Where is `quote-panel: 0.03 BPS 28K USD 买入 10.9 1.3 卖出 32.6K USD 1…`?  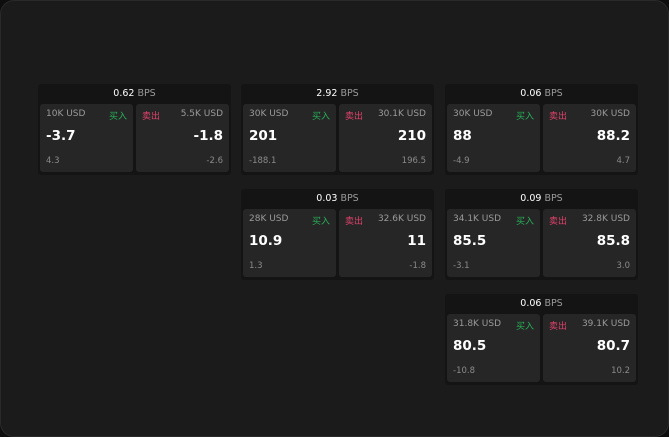 quote-panel: 0.03 BPS 28K USD 买入 10.9 1.3 卖出 32.6K USD 1… is located at coordinates (337, 234).